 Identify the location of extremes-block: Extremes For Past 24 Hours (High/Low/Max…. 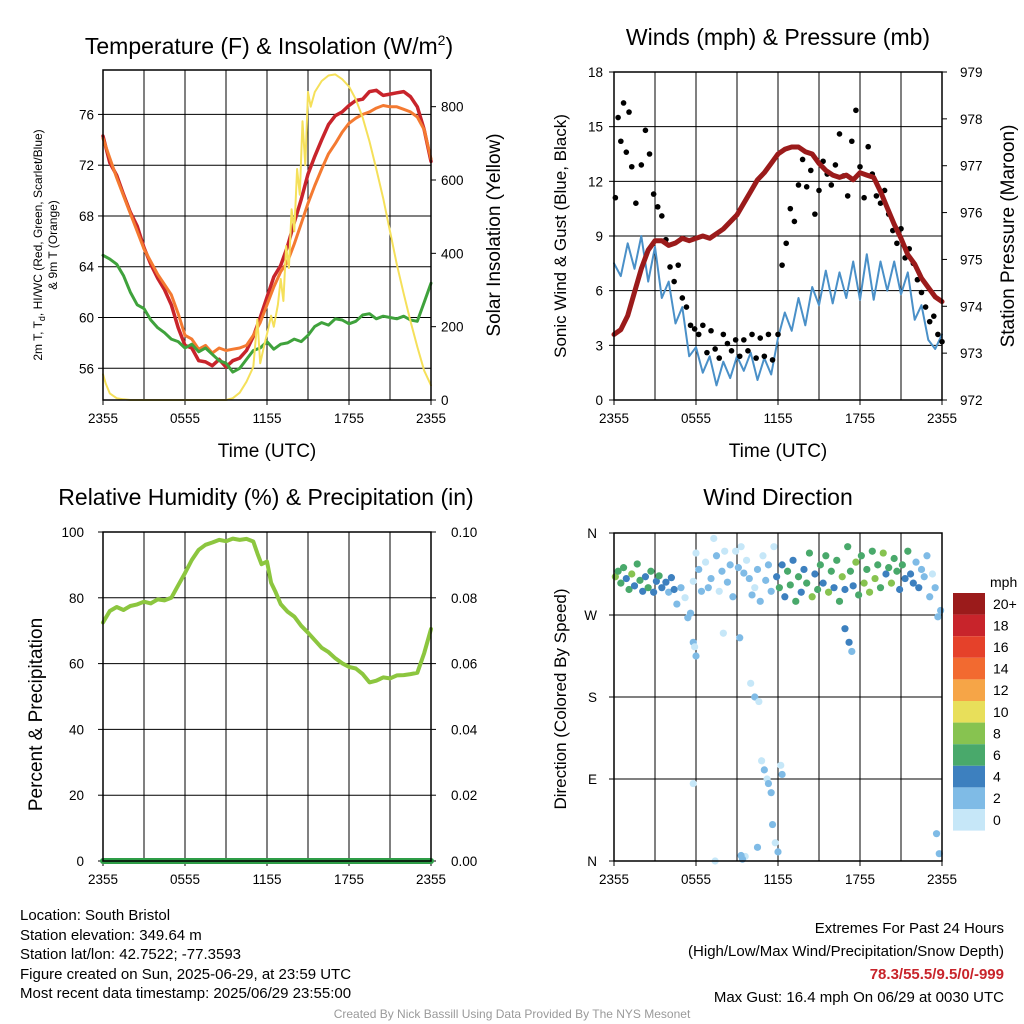
(846, 963).